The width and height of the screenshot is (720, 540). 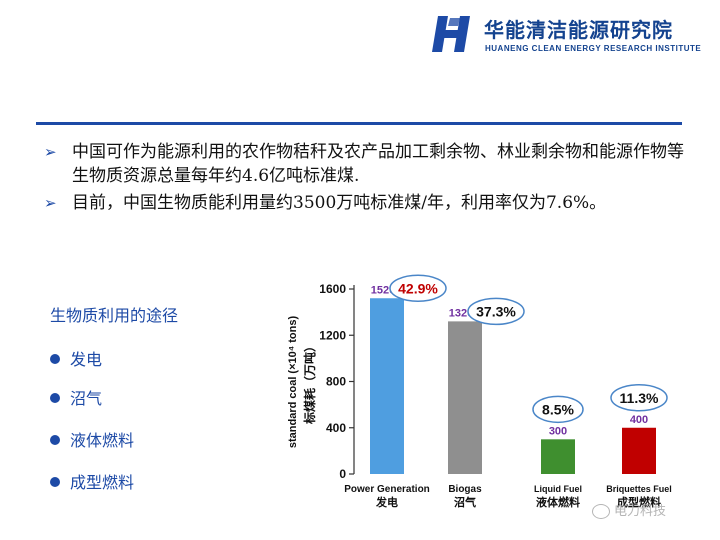 I want to click on bullet-item: ➢ 目前，中国生物质能利用量约3500万吨标准煤/年，利用率仅为7.6%。, so click(x=369, y=203).